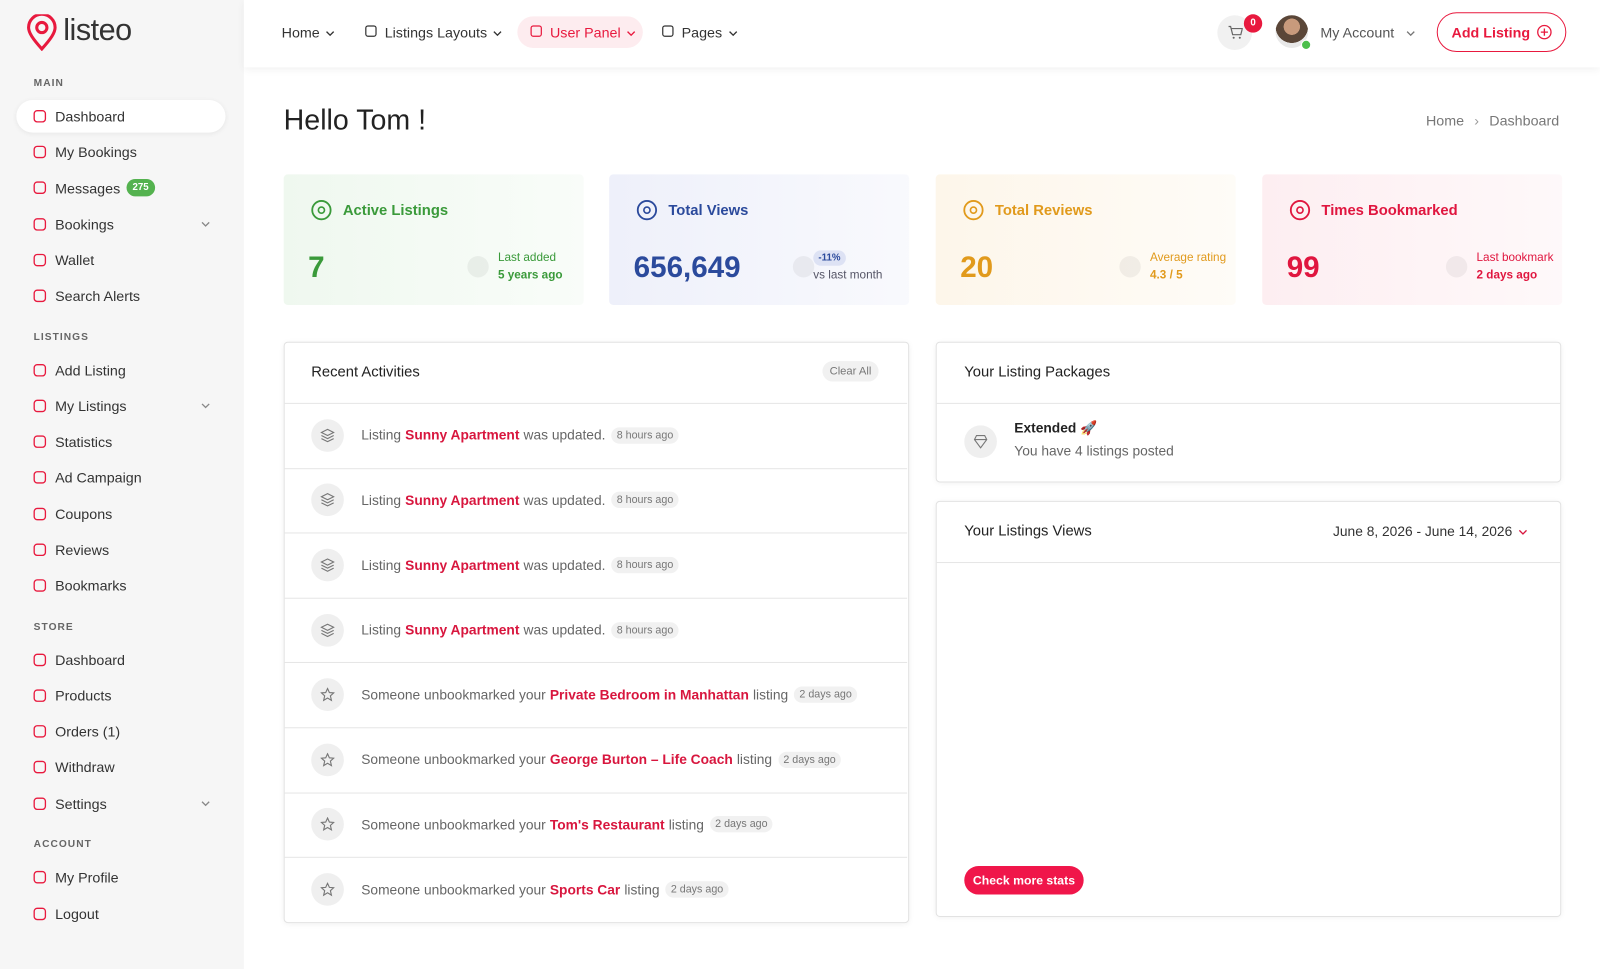 The height and width of the screenshot is (969, 1600). I want to click on stat-change: -11%, so click(829, 258).